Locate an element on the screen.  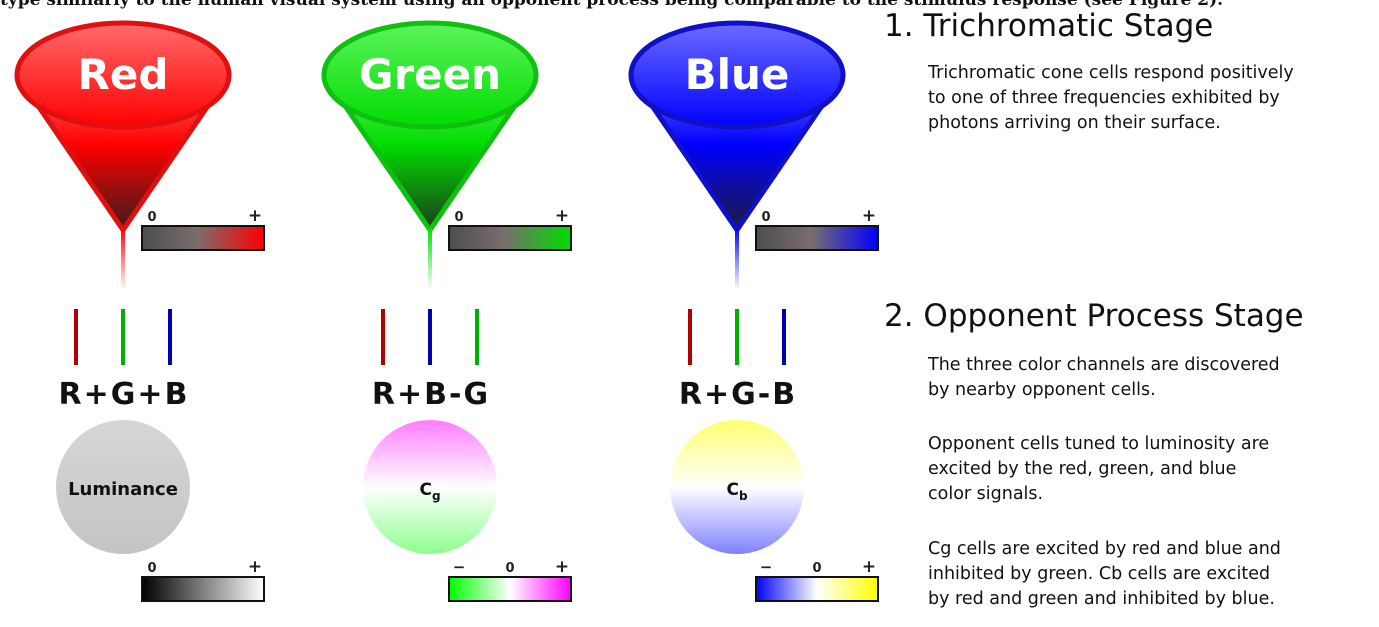
channel-formula: R+G-B is located at coordinates (737, 394).